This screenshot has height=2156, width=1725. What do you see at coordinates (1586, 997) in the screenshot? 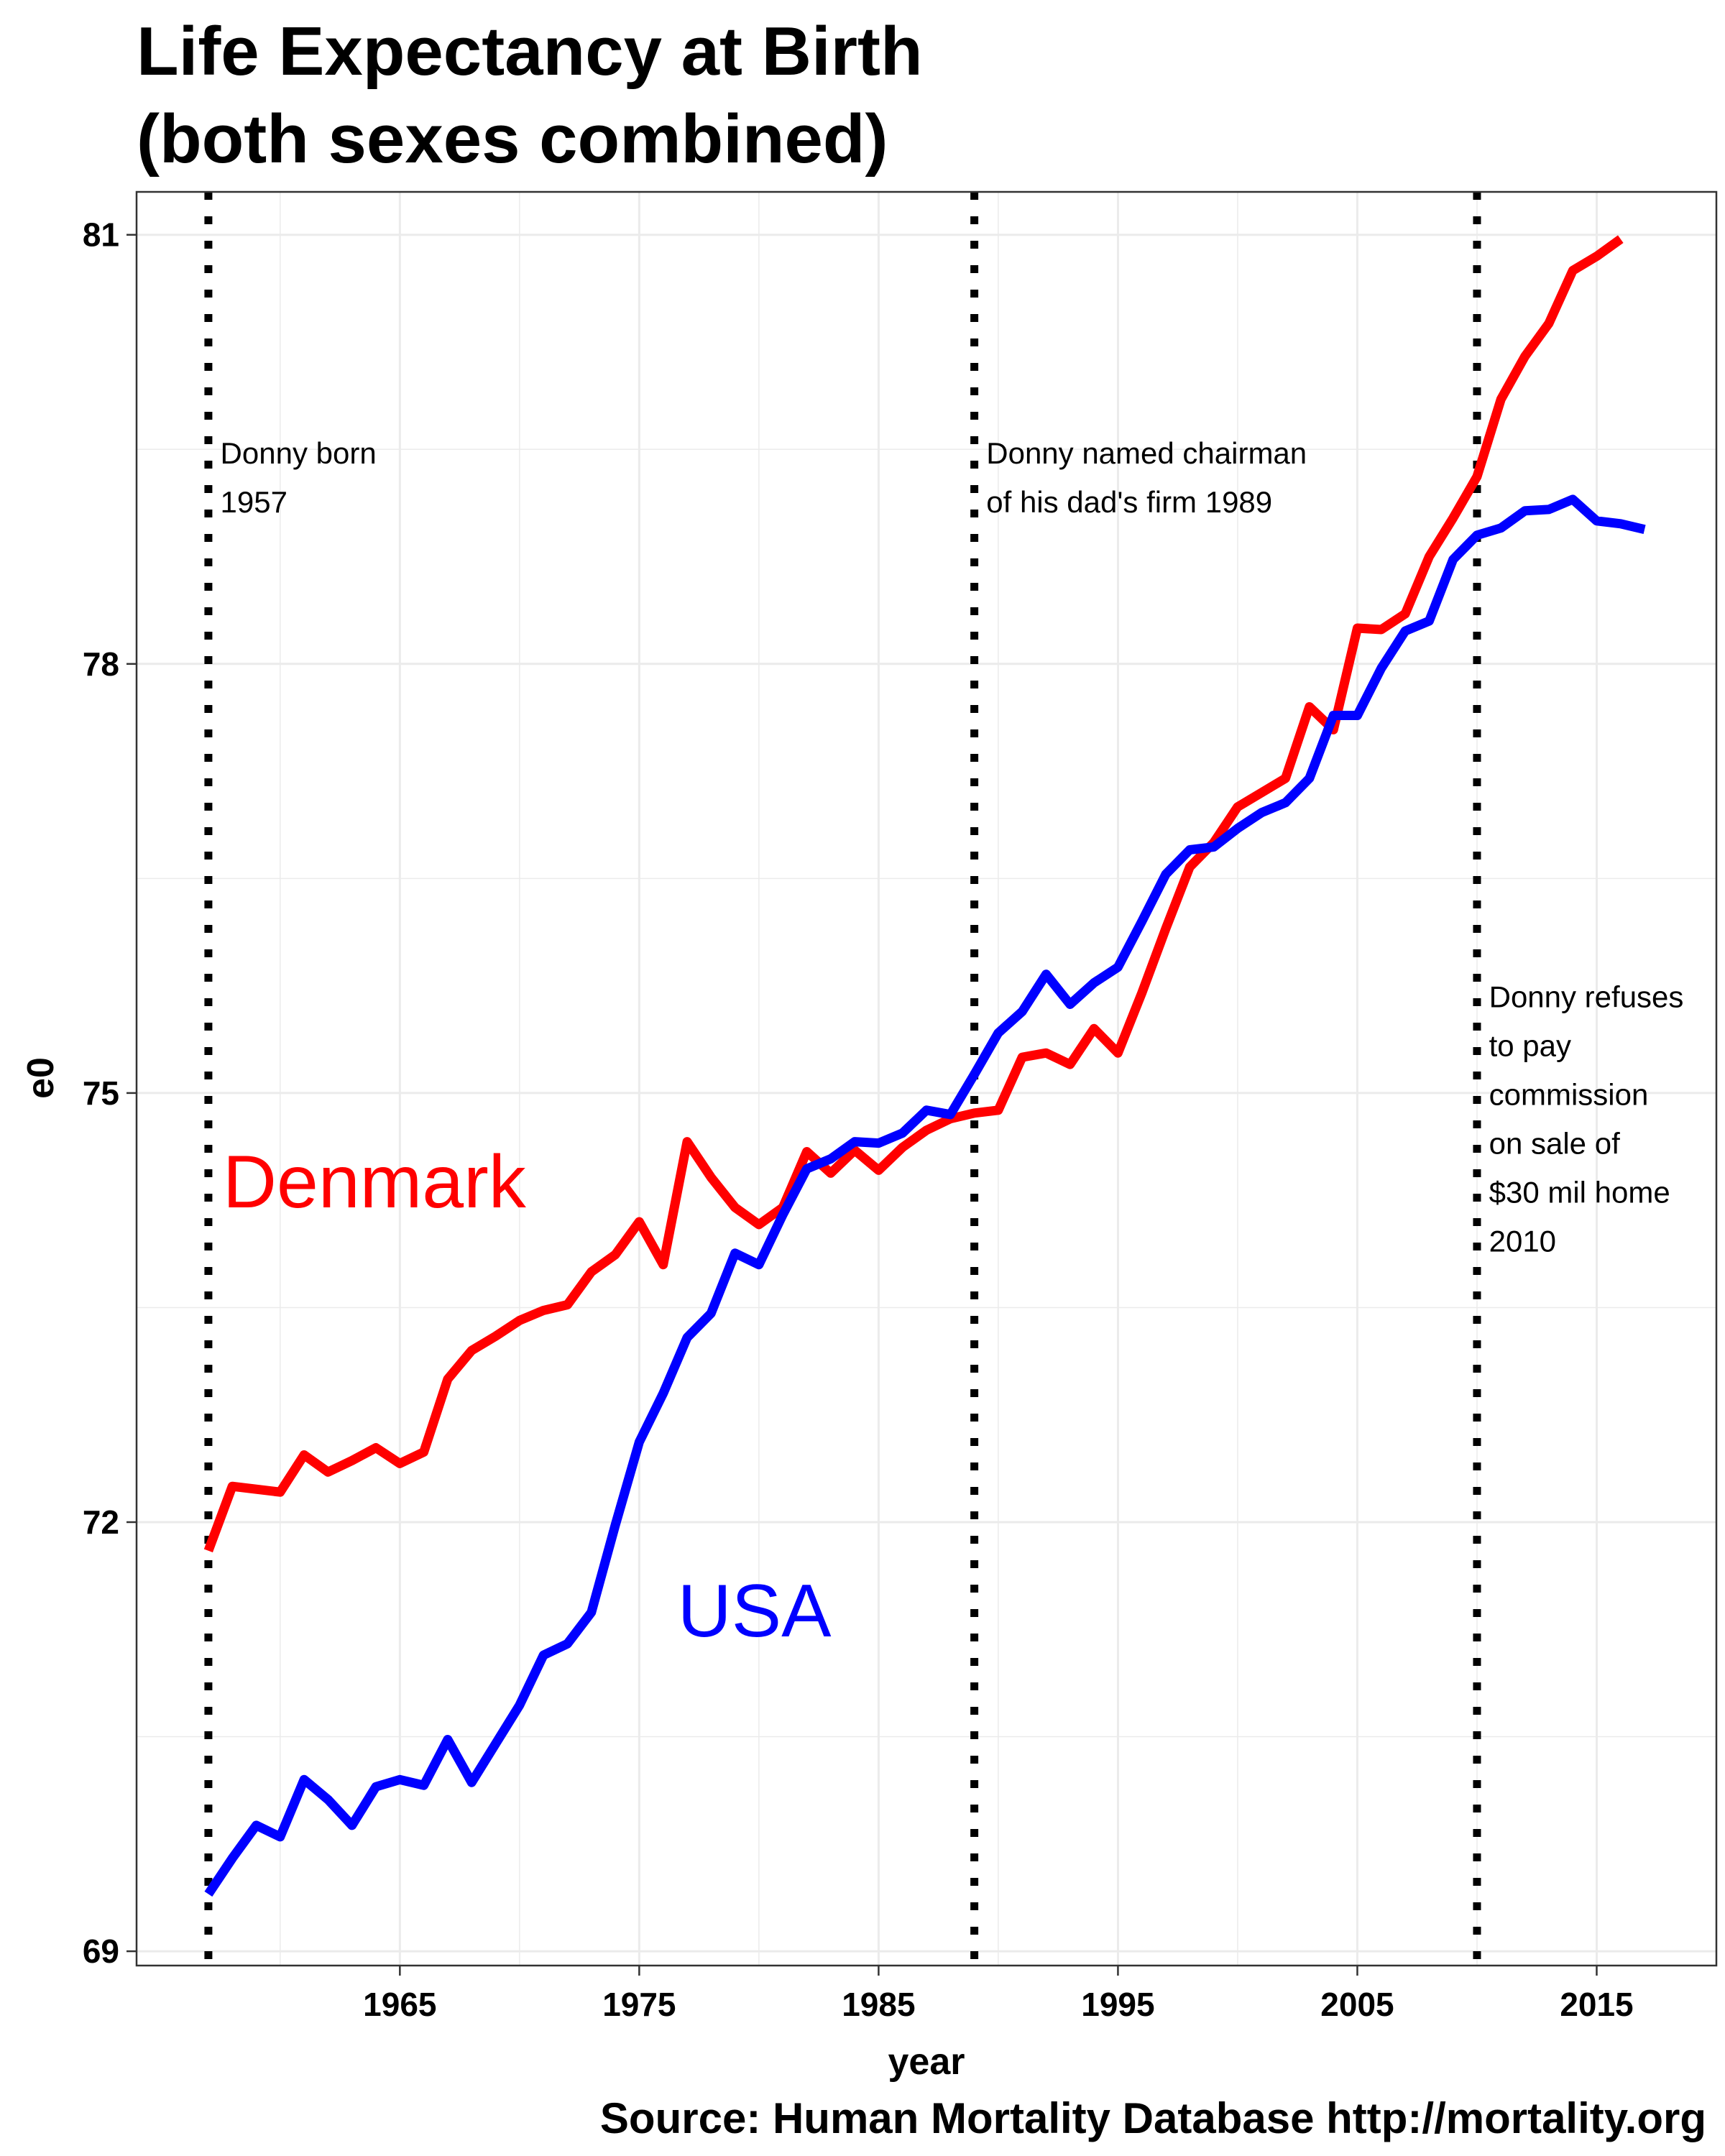
I see `annotation-text: Donny refuses` at bounding box center [1586, 997].